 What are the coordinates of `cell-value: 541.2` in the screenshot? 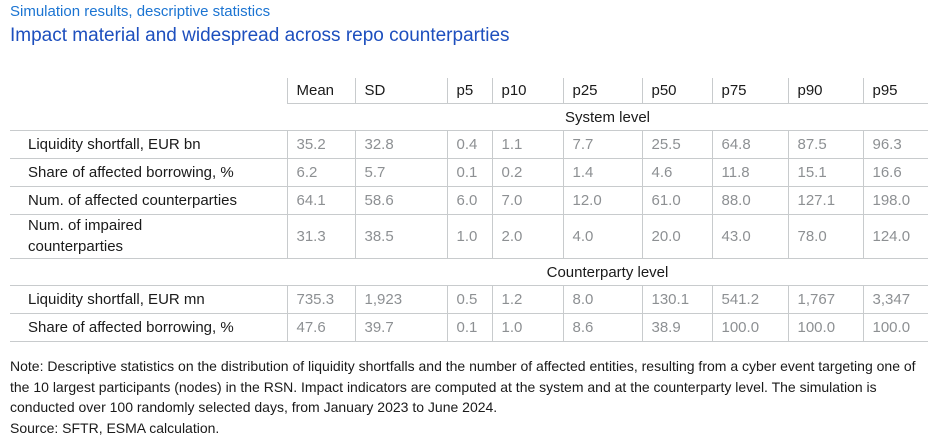 It's located at (749, 299).